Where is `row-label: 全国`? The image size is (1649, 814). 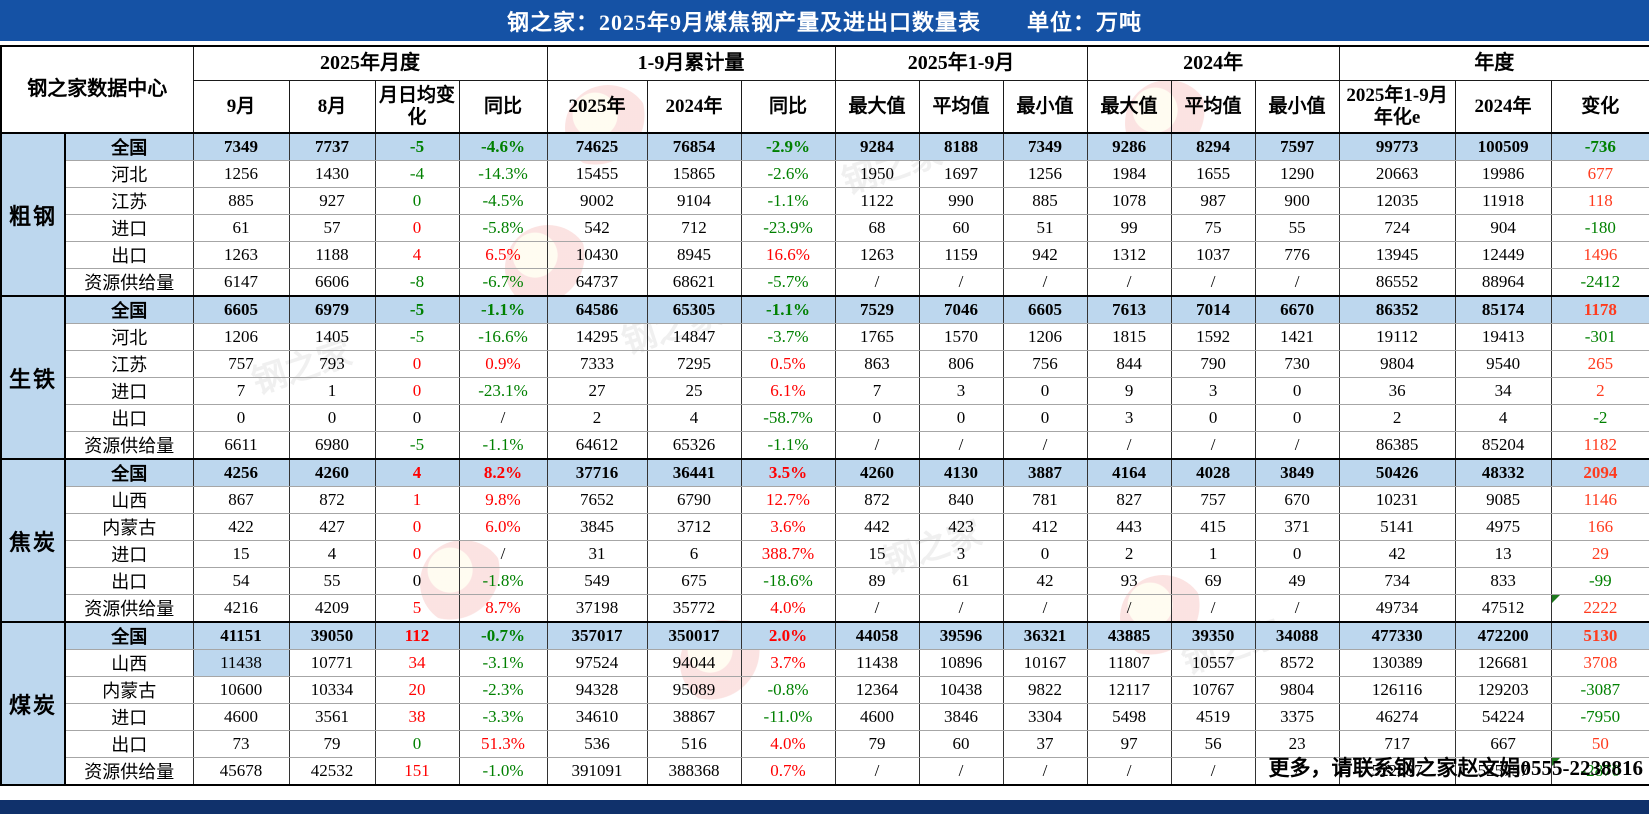 row-label: 全国 is located at coordinates (129, 309).